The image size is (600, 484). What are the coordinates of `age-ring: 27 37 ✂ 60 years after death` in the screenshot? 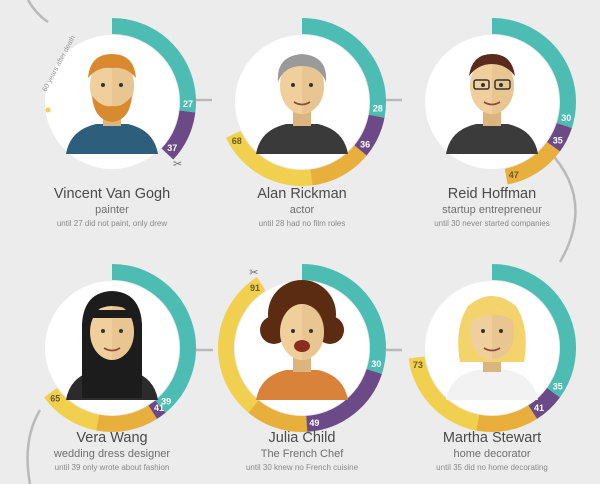 It's located at (112, 102).